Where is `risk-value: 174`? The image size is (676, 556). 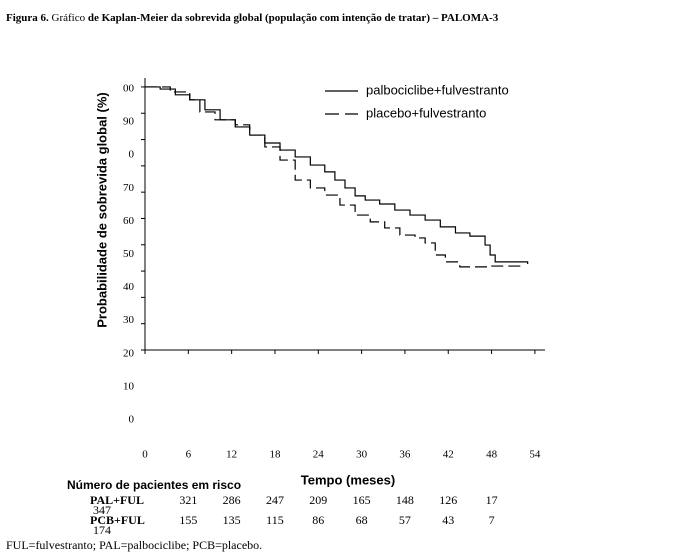
risk-value: 174 is located at coordinates (102, 530).